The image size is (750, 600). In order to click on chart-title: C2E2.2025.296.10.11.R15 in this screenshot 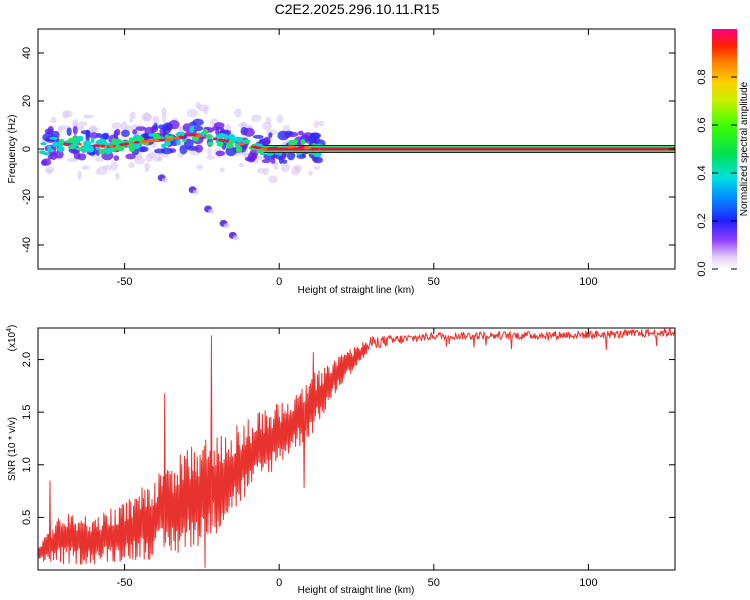, I will do `click(357, 9)`.